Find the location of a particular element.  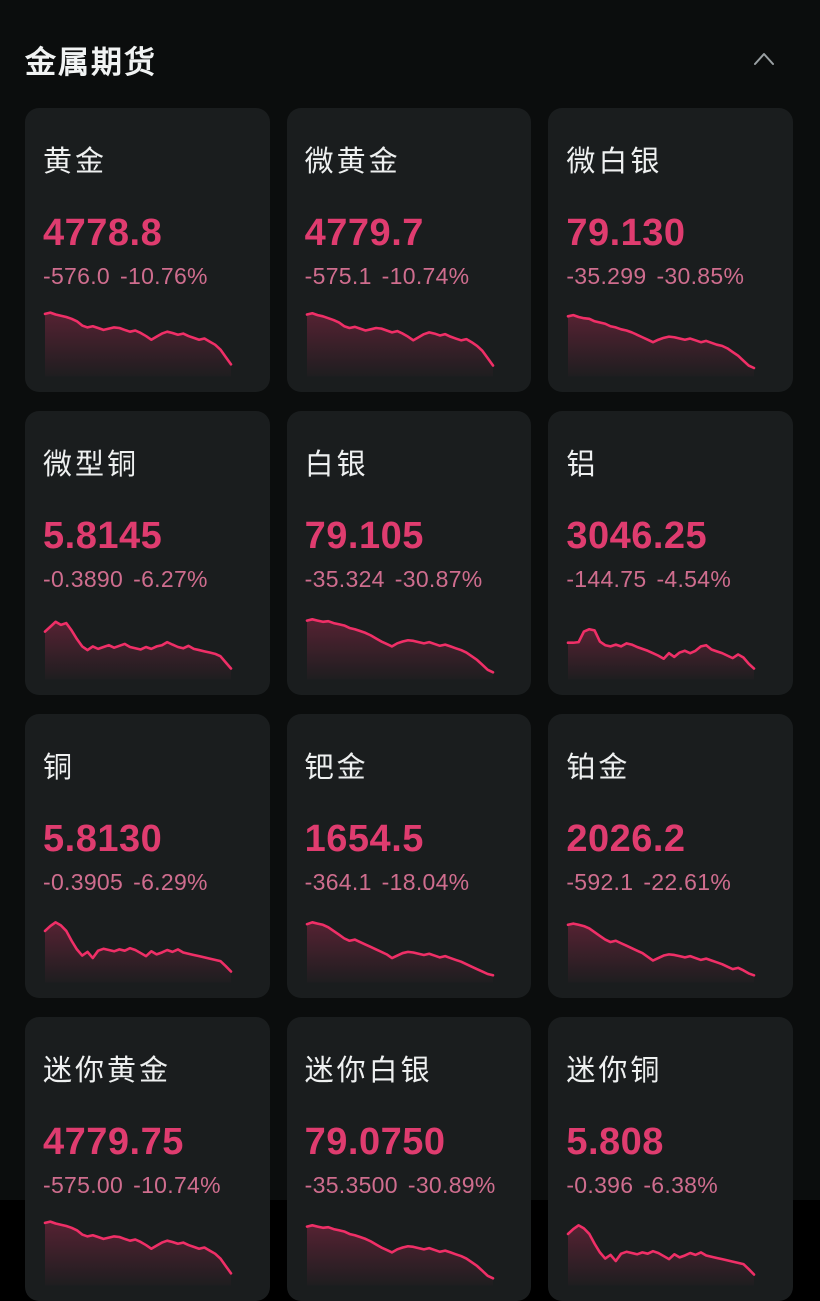

instrument-name: 黄金 is located at coordinates (75, 162).